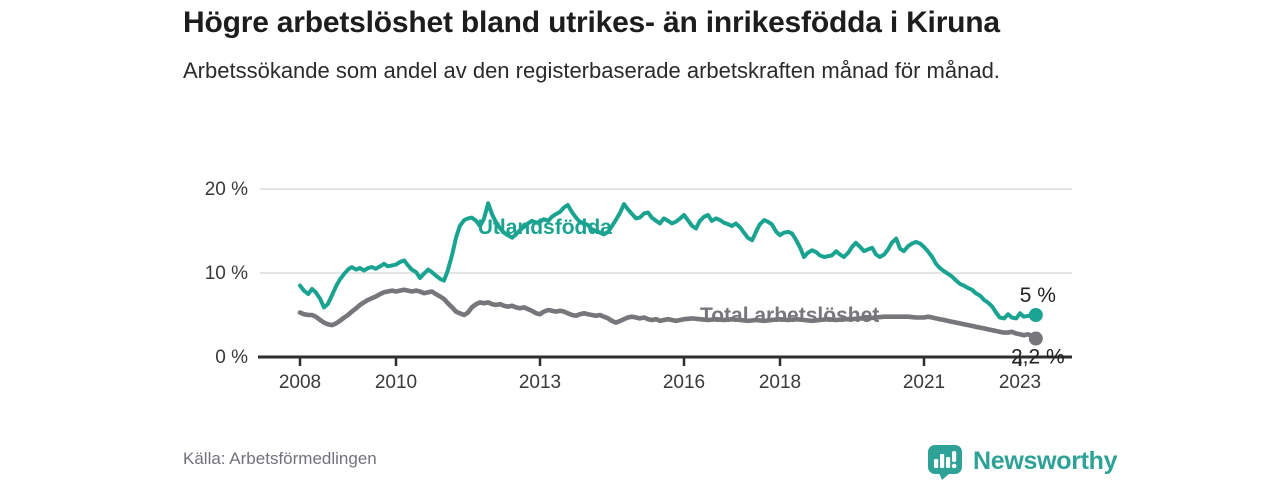 The width and height of the screenshot is (1280, 480). Describe the element at coordinates (300, 382) in the screenshot. I see `x-tick-label: 2008` at that location.